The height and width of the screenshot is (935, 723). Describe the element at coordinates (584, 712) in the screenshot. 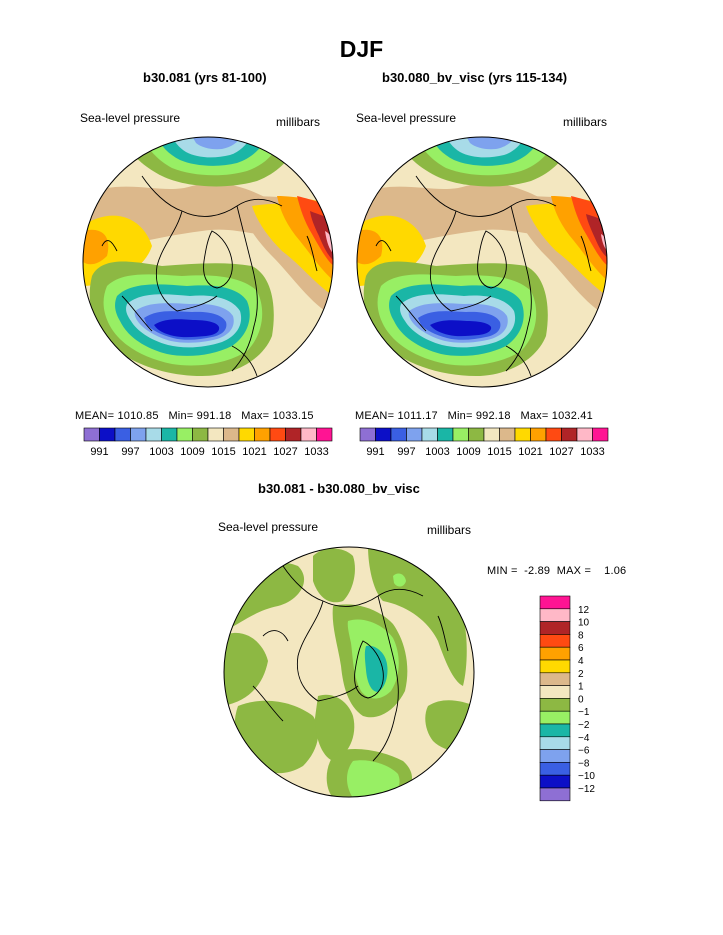

I see `difference-colorbar-label: −1` at that location.